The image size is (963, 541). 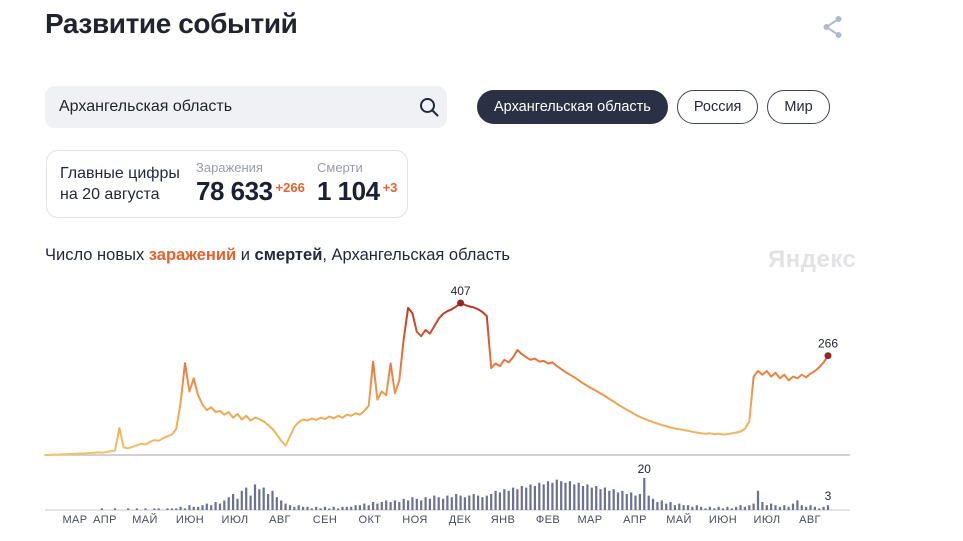 What do you see at coordinates (548, 520) in the screenshot?
I see `month-label: ФЕВ` at bounding box center [548, 520].